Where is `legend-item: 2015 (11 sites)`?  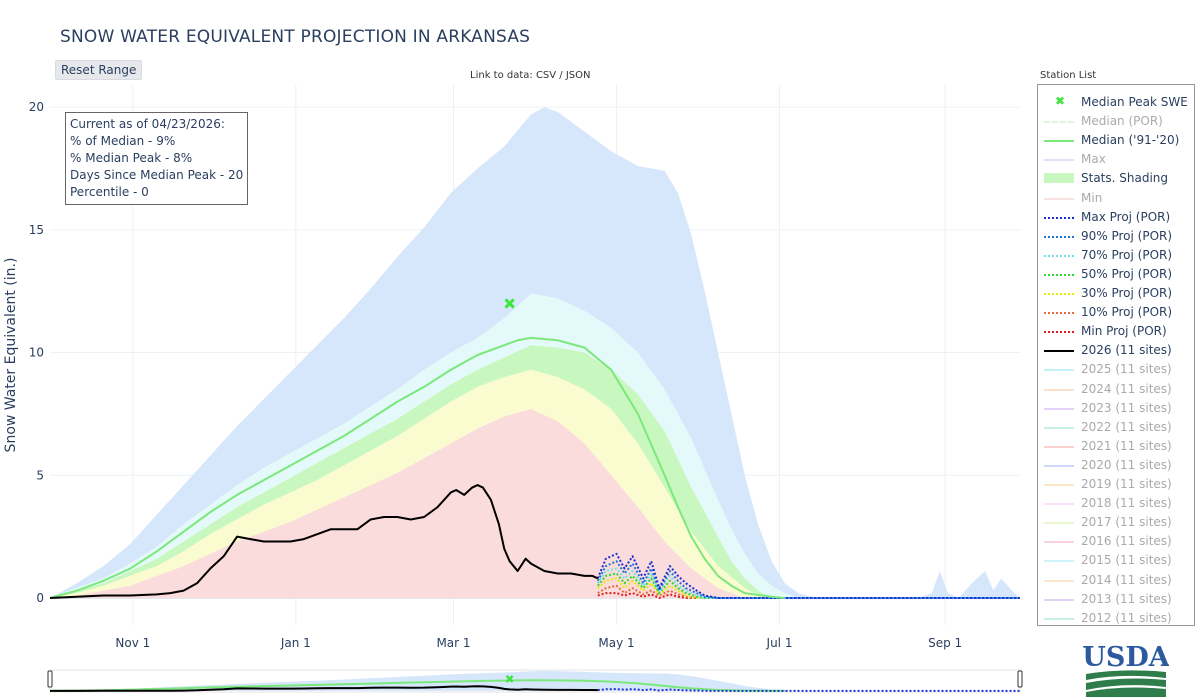 legend-item: 2015 (11 sites) is located at coordinates (1116, 560).